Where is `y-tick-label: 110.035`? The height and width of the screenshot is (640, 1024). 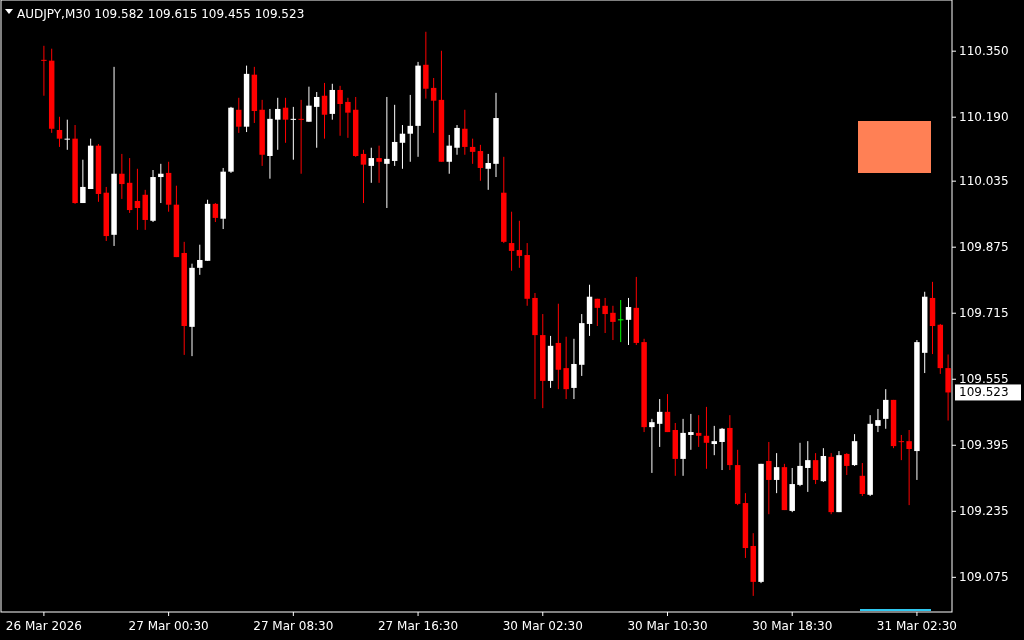 y-tick-label: 110.035 is located at coordinates (984, 181).